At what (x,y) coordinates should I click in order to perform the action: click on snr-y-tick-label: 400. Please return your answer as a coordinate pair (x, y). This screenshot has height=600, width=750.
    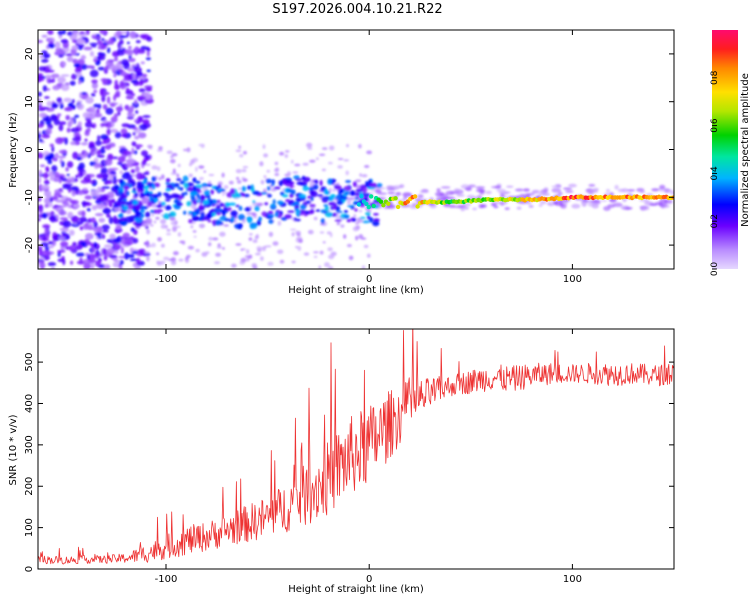
    Looking at the image, I should click on (29, 403).